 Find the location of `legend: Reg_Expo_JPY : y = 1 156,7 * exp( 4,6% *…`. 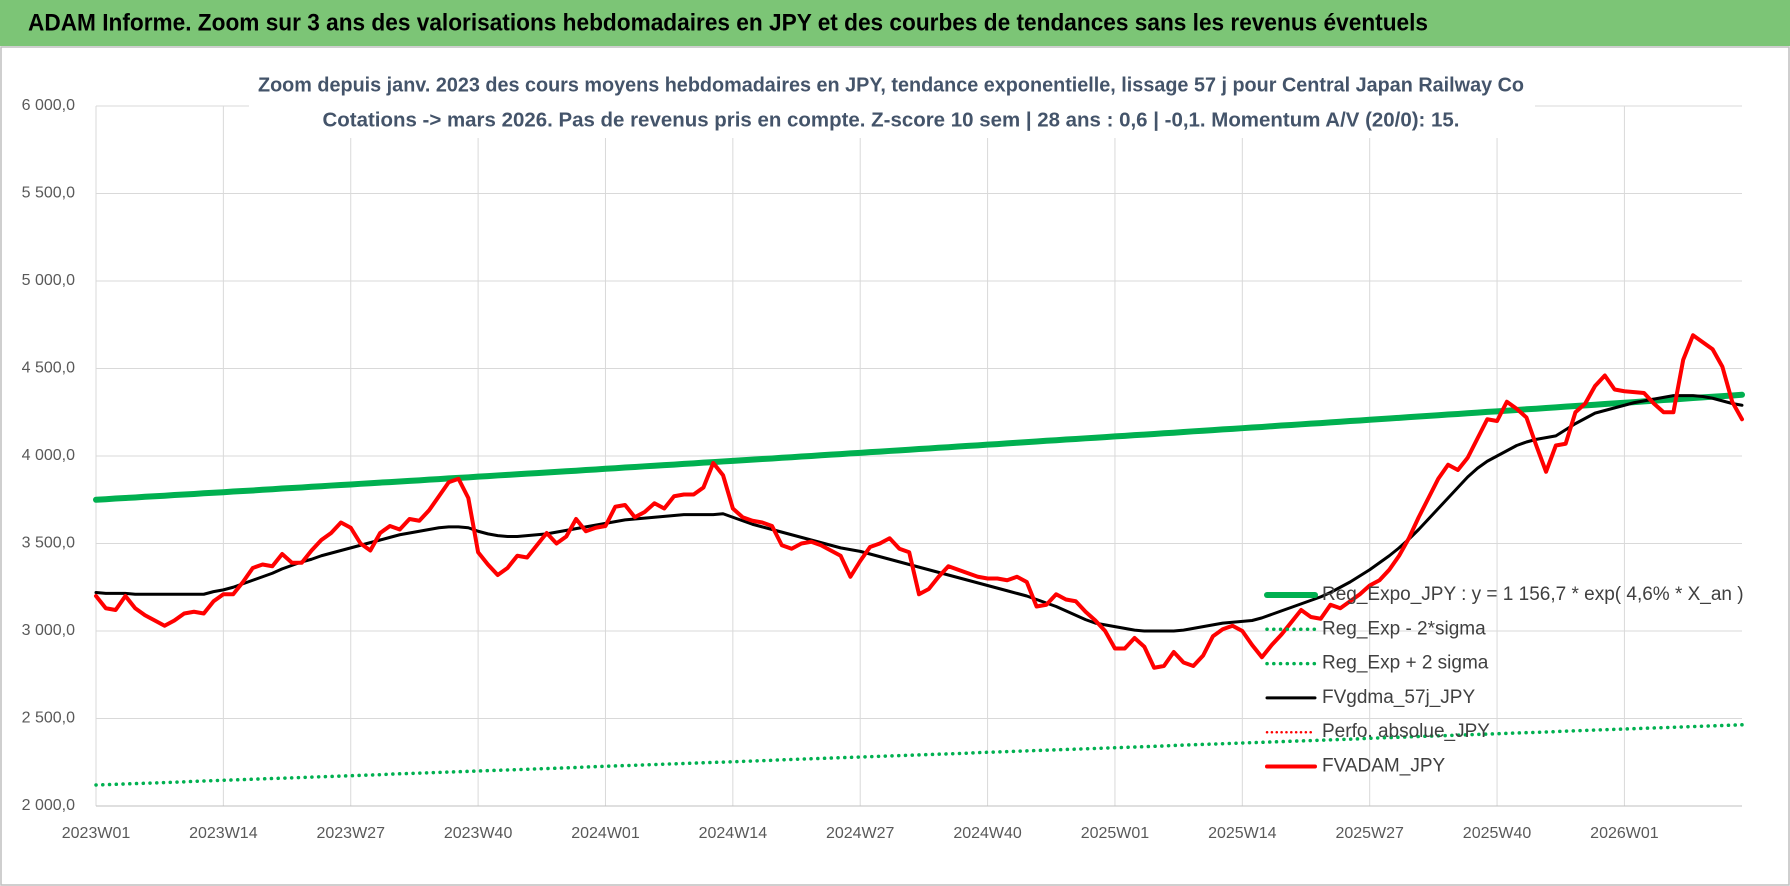

legend: Reg_Expo_JPY : y = 1 156,7 * exp( 4,6% *… is located at coordinates (1504, 680).